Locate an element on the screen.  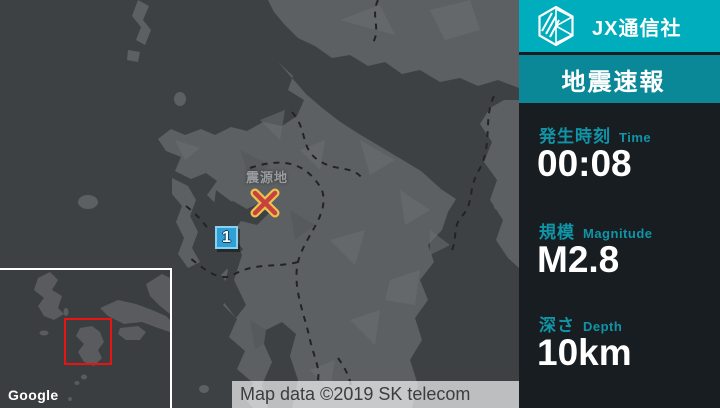
depth-label-ja: 深さ is located at coordinates (557, 325).